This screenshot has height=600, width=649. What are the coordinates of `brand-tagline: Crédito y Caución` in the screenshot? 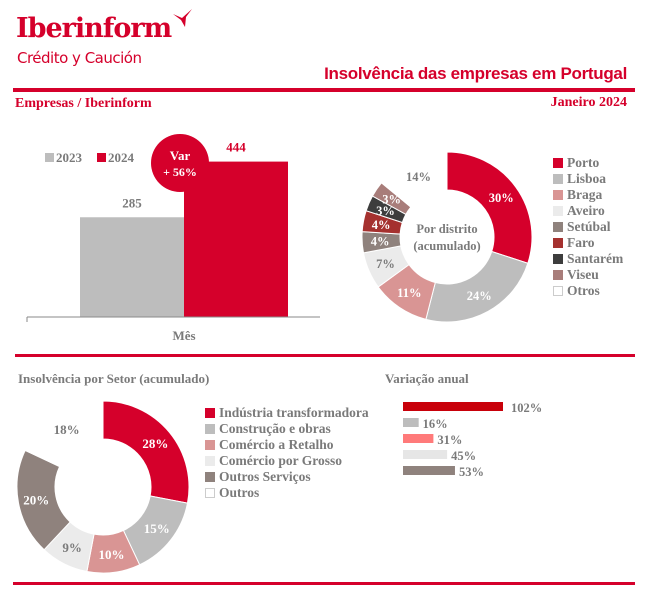 It's located at (79, 58).